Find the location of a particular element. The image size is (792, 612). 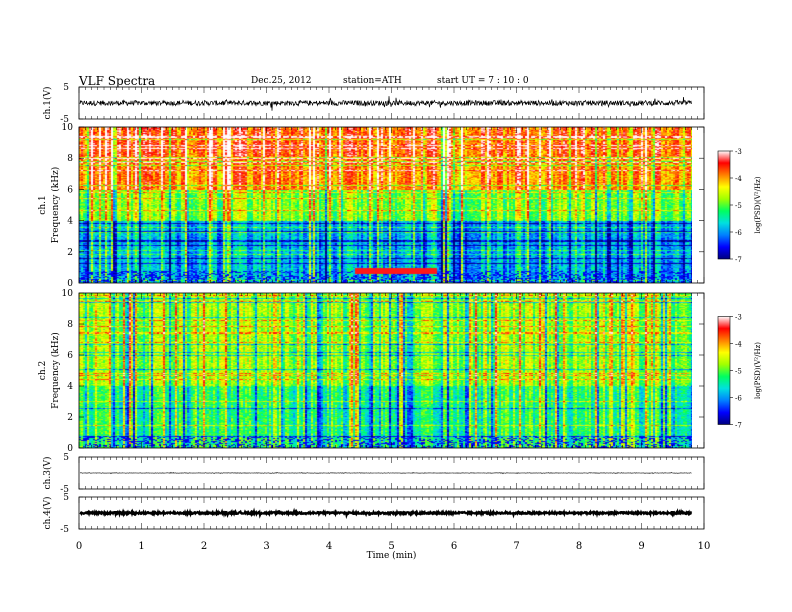

ch2-colorbar-tick-label: -6 is located at coordinates (738, 399).